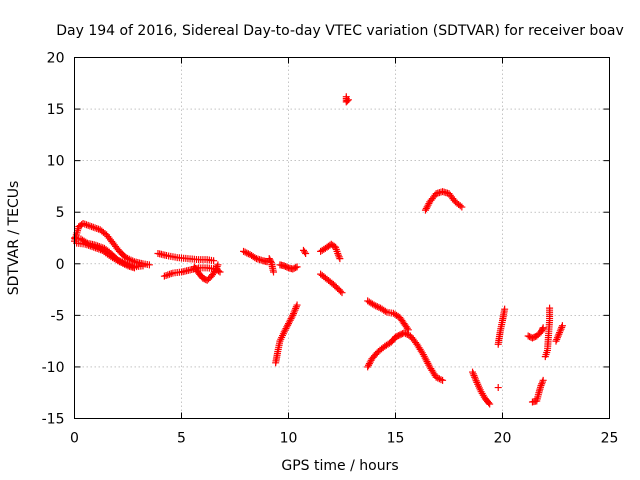 The height and width of the screenshot is (480, 640). I want to click on y-tick-label: -10, so click(53, 368).